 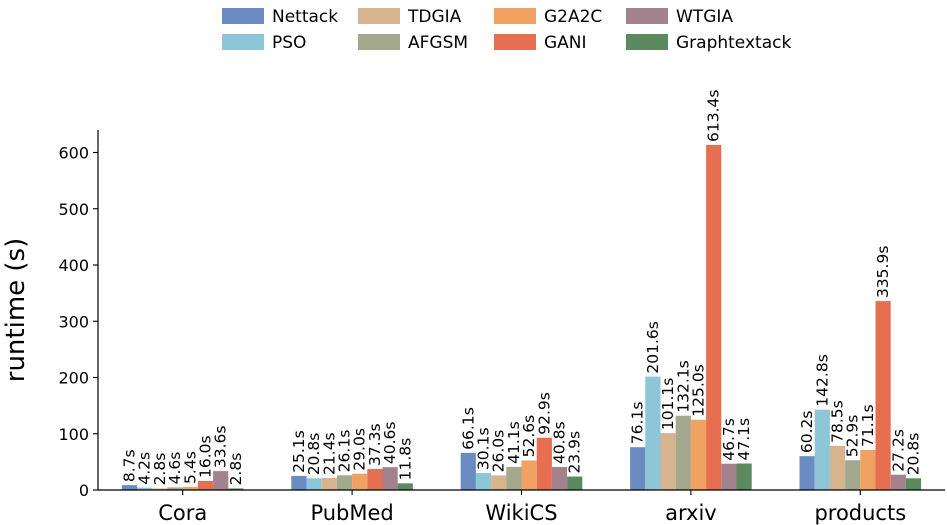 What do you see at coordinates (529, 436) in the screenshot?
I see `bar-label-wikics-g2a2c: 52.6s` at bounding box center [529, 436].